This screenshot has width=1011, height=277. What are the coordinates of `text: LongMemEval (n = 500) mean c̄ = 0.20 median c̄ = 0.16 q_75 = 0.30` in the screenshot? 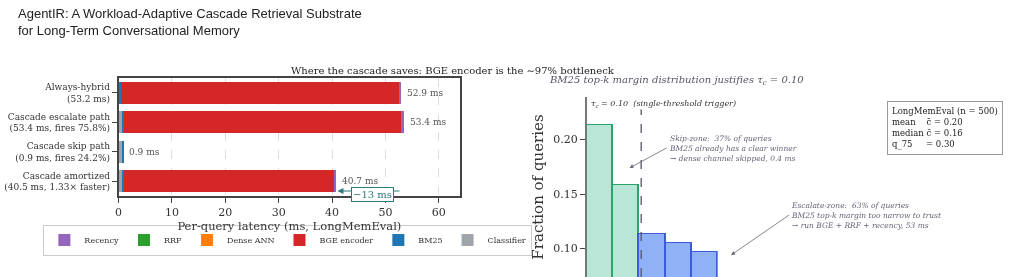 It's located at (945, 128).